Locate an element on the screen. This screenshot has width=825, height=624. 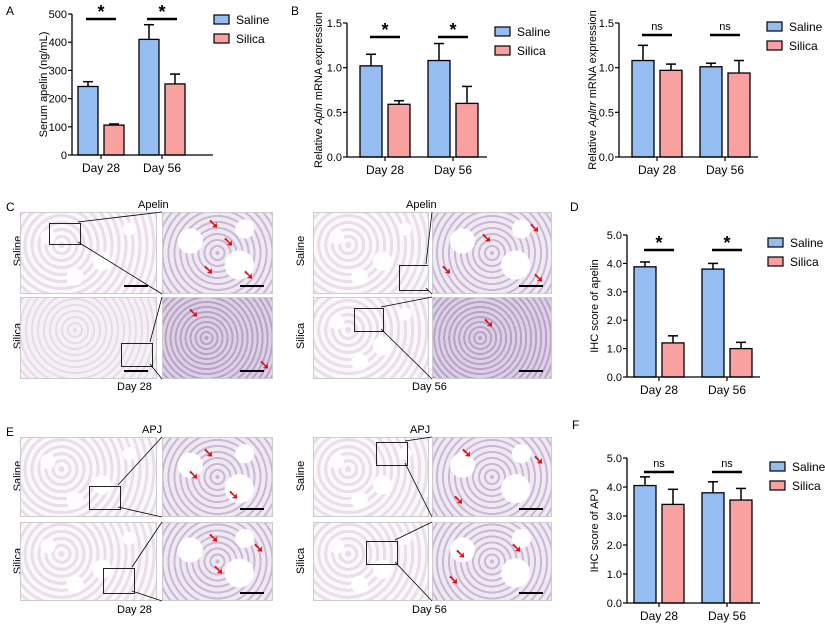
histology-apj-silica-day56-zoom: ➘ ➘ ➘ is located at coordinates (492, 561).